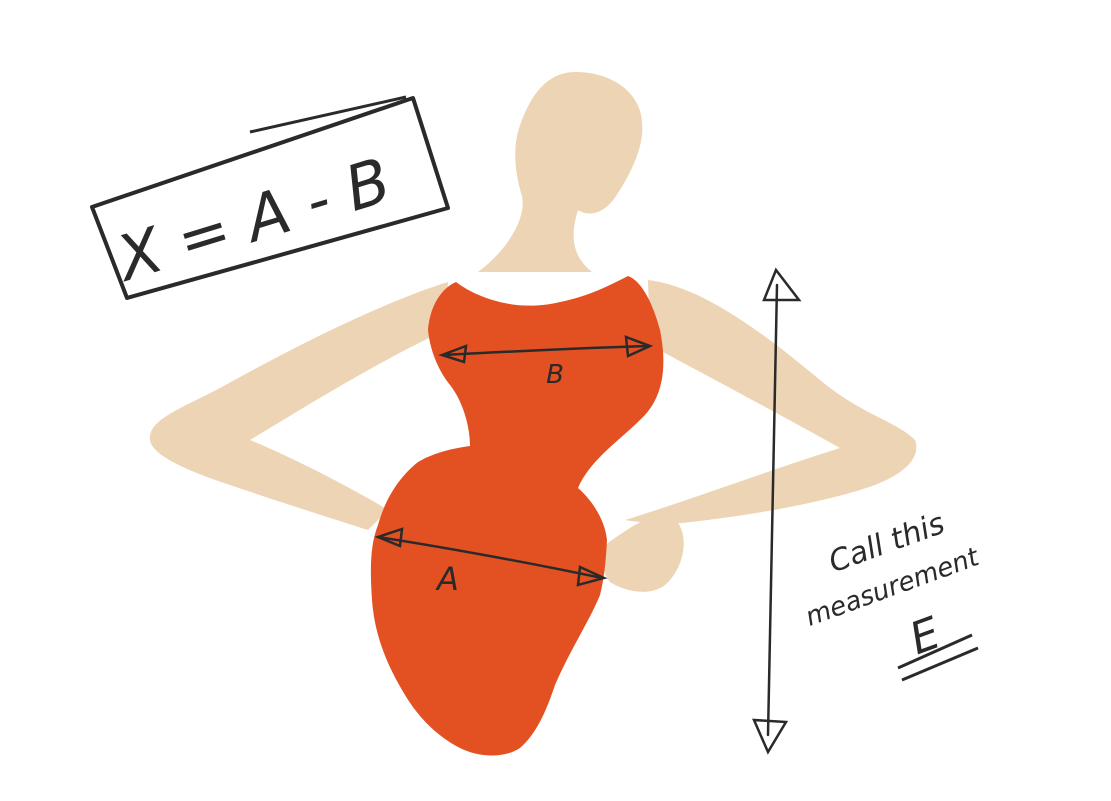 The image size is (1111, 801). I want to click on arrow-b, so click(546, 349).